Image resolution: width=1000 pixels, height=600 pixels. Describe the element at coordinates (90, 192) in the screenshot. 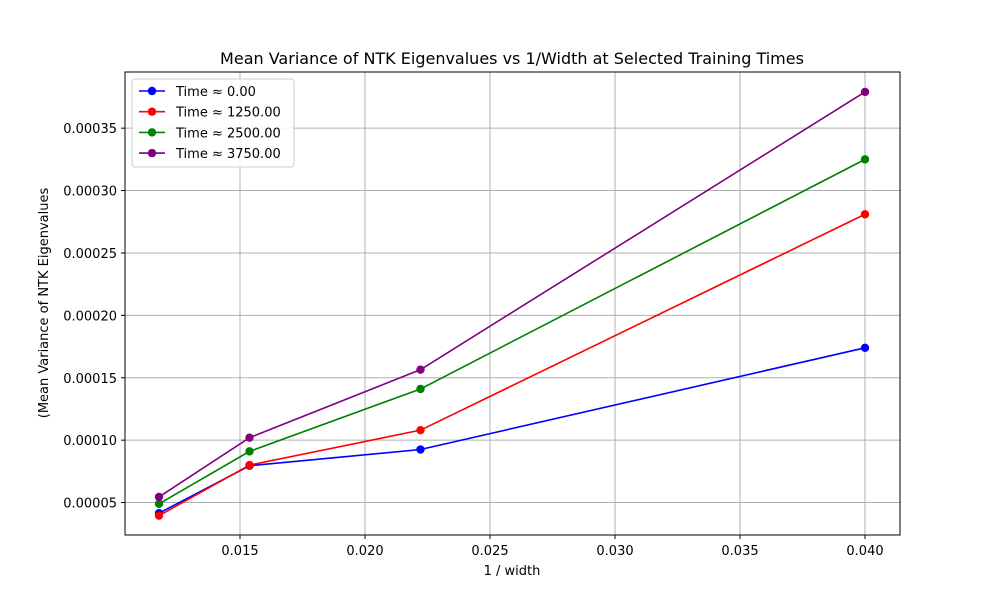

I see `y-tick-label: 0.00030` at that location.